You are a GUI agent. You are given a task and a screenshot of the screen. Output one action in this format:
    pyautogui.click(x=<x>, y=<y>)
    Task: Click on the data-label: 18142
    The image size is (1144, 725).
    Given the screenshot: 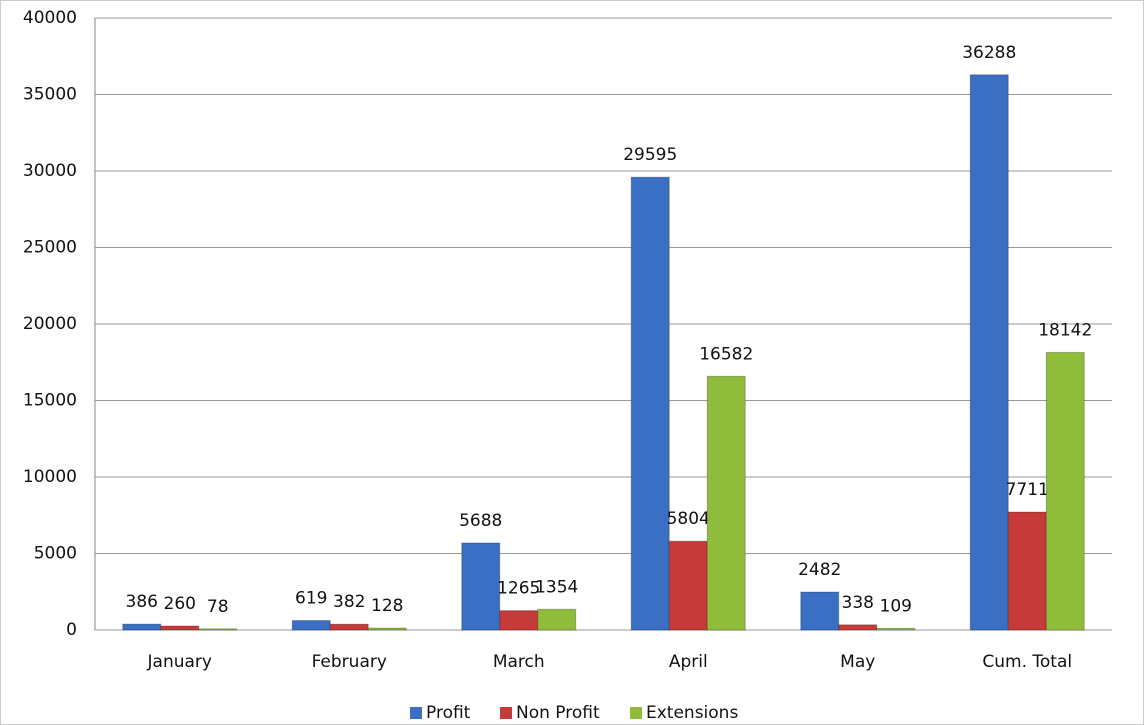 What is the action you would take?
    pyautogui.click(x=1065, y=330)
    